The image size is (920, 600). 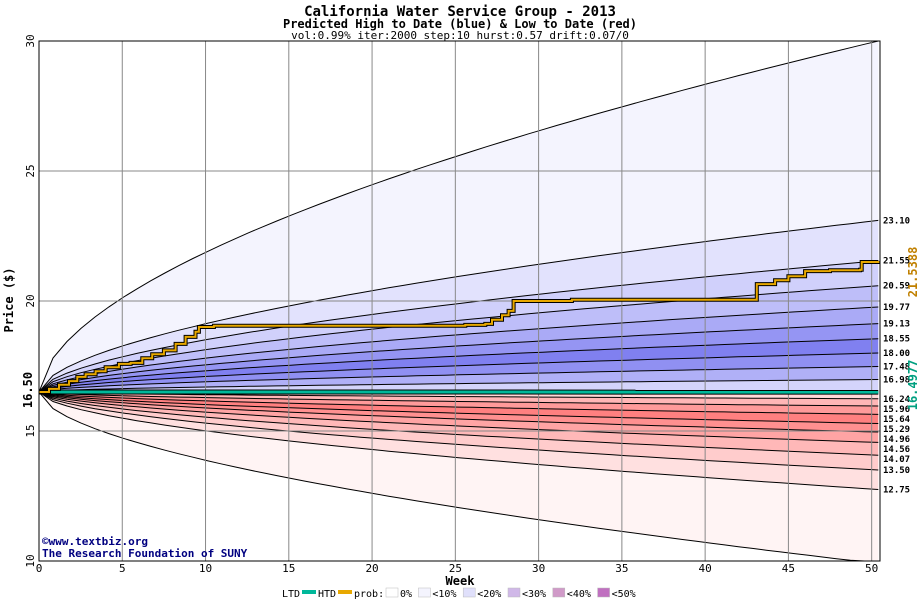 I want to click on band-level-label: 17.48, so click(x=896, y=368).